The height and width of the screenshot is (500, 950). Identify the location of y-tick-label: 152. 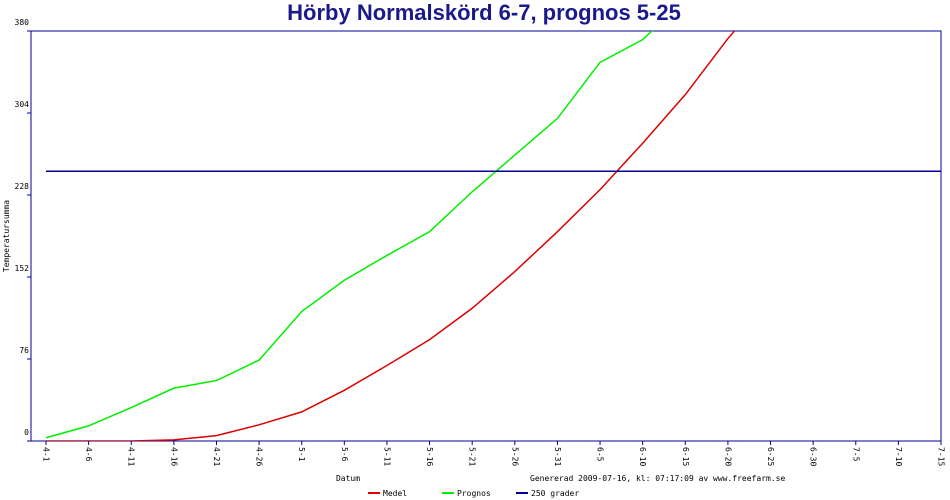
(22, 268).